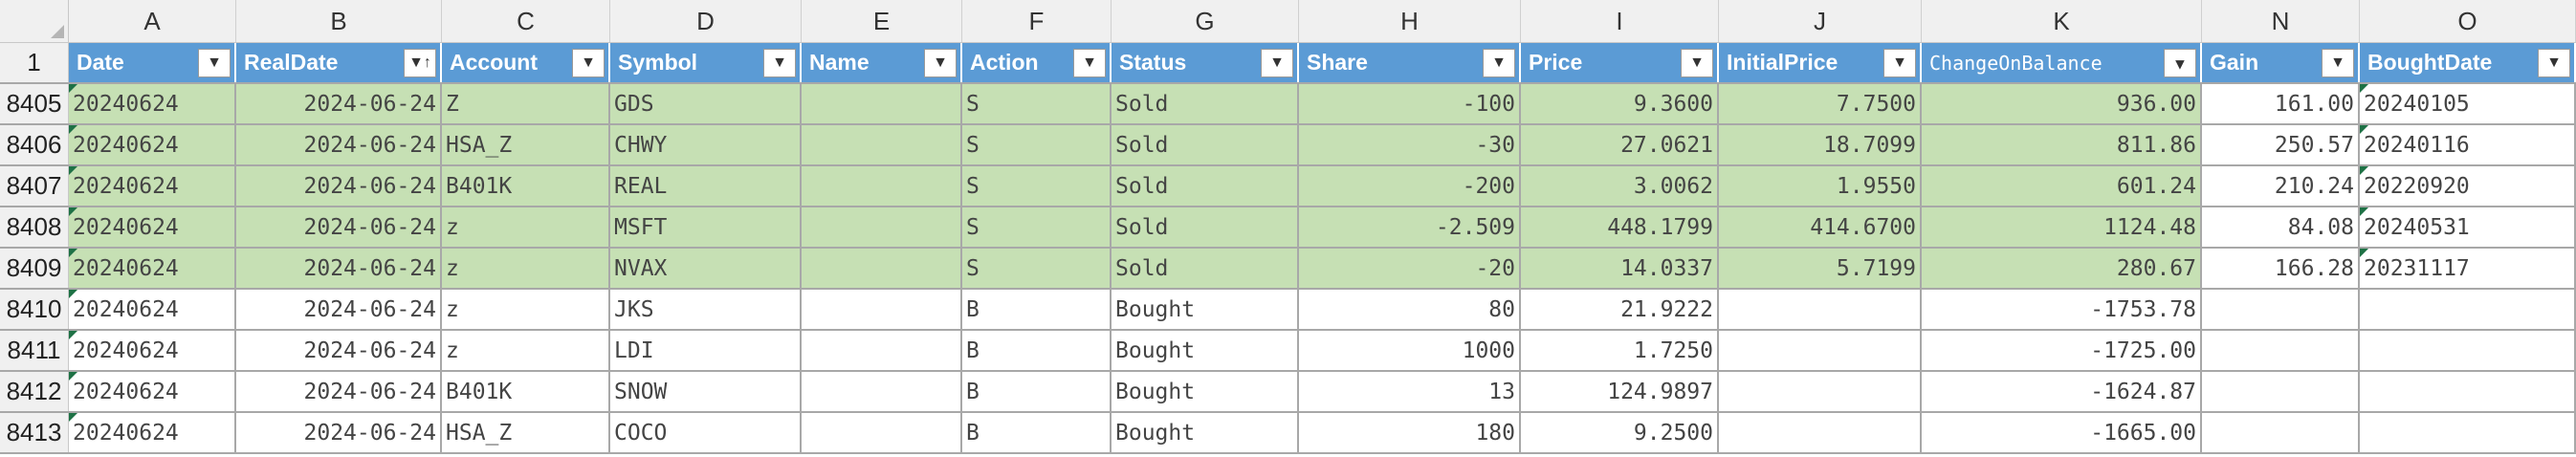 This screenshot has height=457, width=2576. What do you see at coordinates (1821, 144) in the screenshot?
I see `cell-initialprice: 18.7099` at bounding box center [1821, 144].